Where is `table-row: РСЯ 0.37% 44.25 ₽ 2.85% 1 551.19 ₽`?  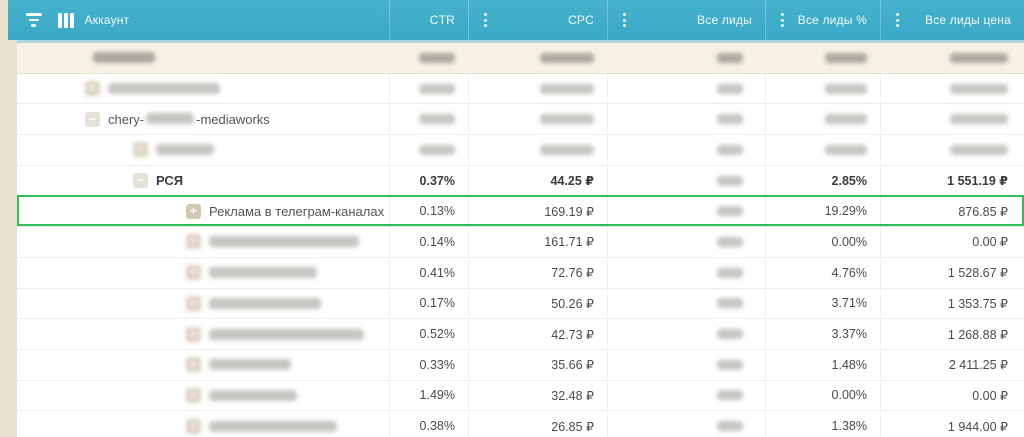
table-row: РСЯ 0.37% 44.25 ₽ 2.85% 1 551.19 ₽ is located at coordinates (520, 181).